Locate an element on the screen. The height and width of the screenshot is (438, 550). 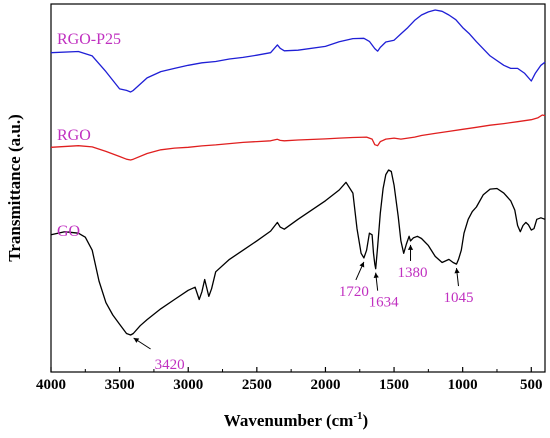
x-axis-title: Wavenumber (cm-1) is located at coordinates (296, 420).